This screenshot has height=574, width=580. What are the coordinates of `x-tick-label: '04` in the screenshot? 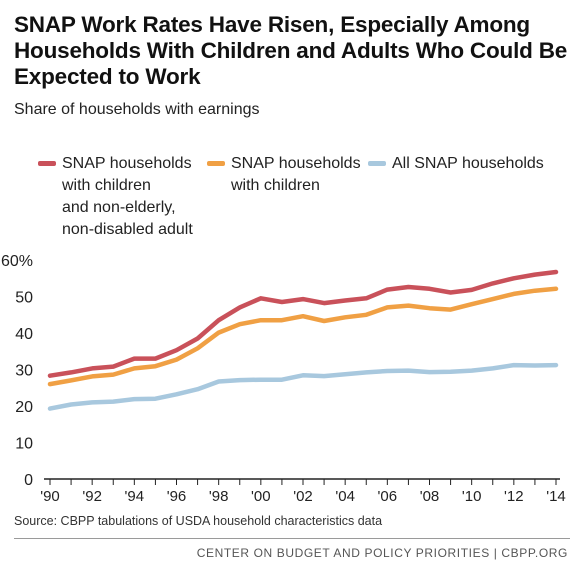 It's located at (345, 496).